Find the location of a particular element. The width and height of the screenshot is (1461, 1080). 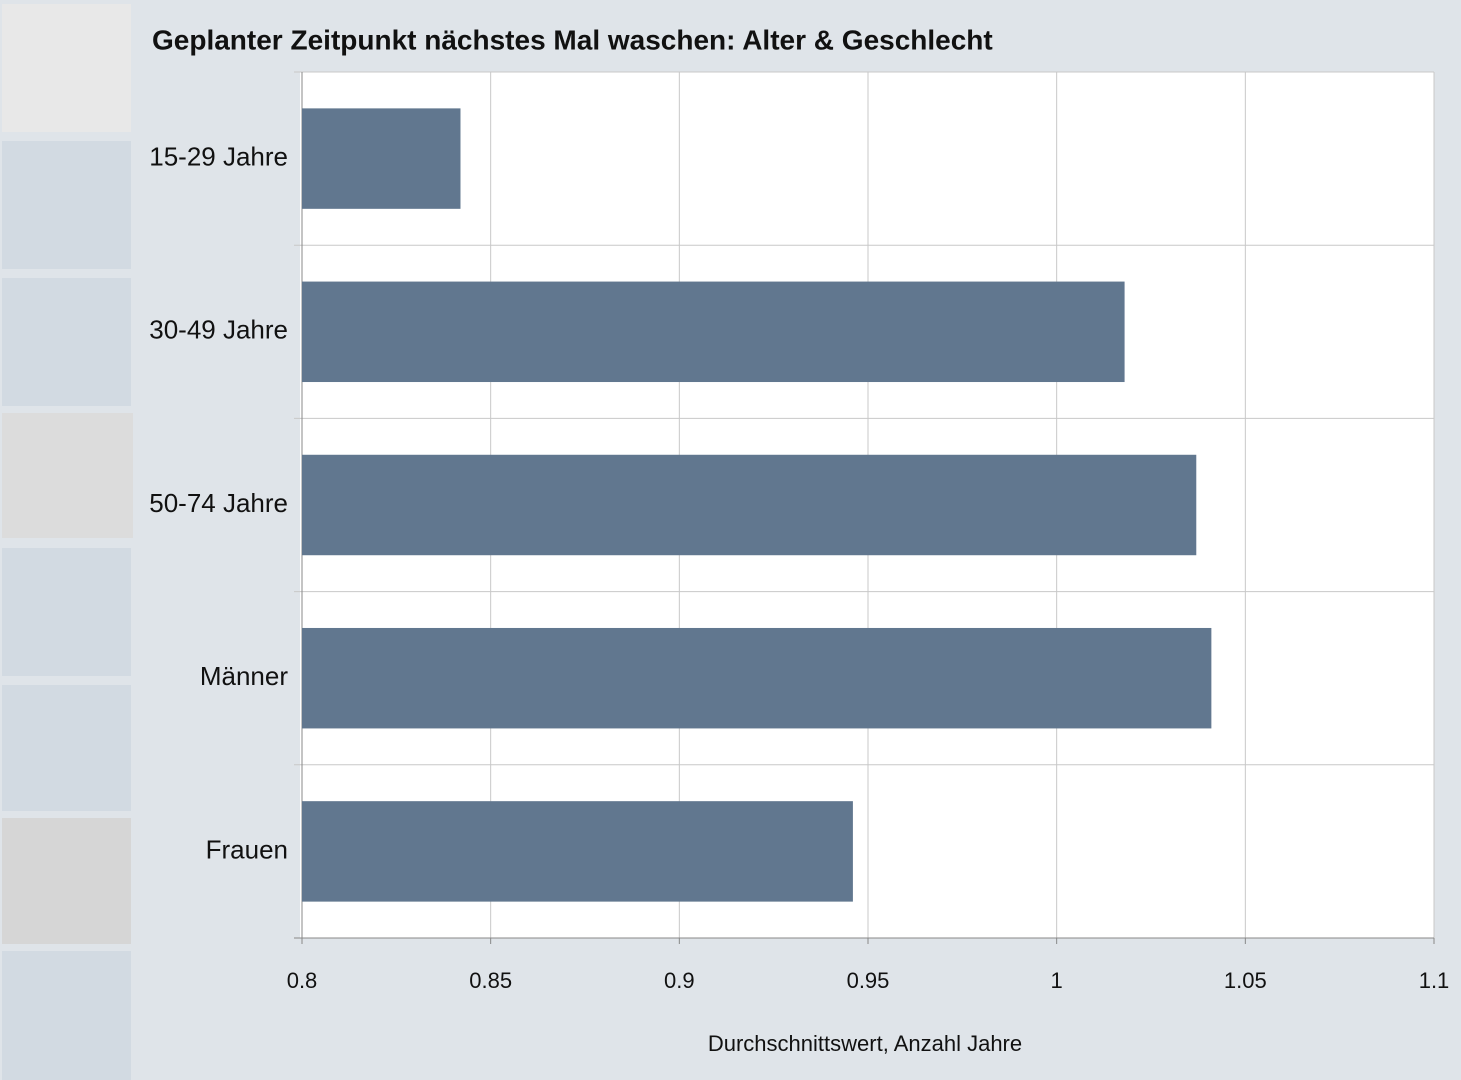

side-tiles is located at coordinates (67, 542).